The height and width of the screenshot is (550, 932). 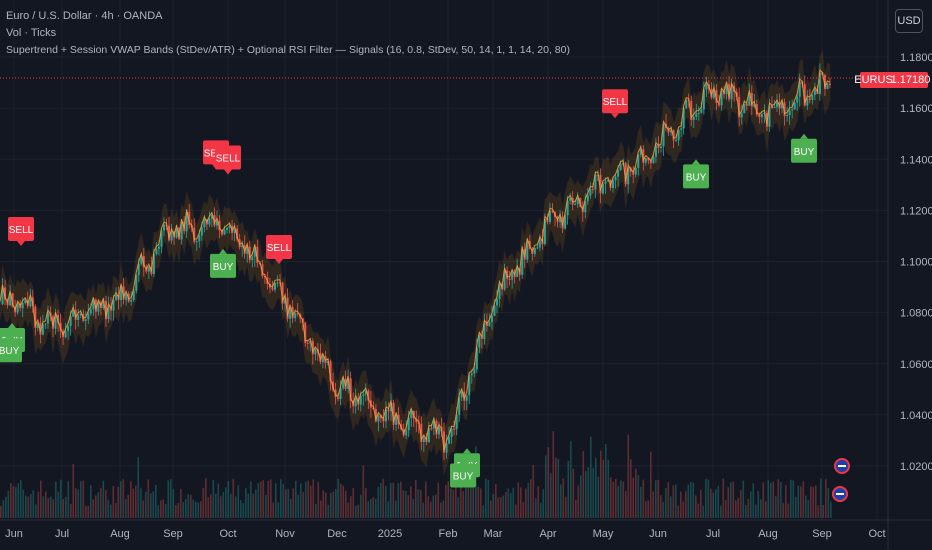 I want to click on x-tick-label: Oct, so click(x=227, y=534).